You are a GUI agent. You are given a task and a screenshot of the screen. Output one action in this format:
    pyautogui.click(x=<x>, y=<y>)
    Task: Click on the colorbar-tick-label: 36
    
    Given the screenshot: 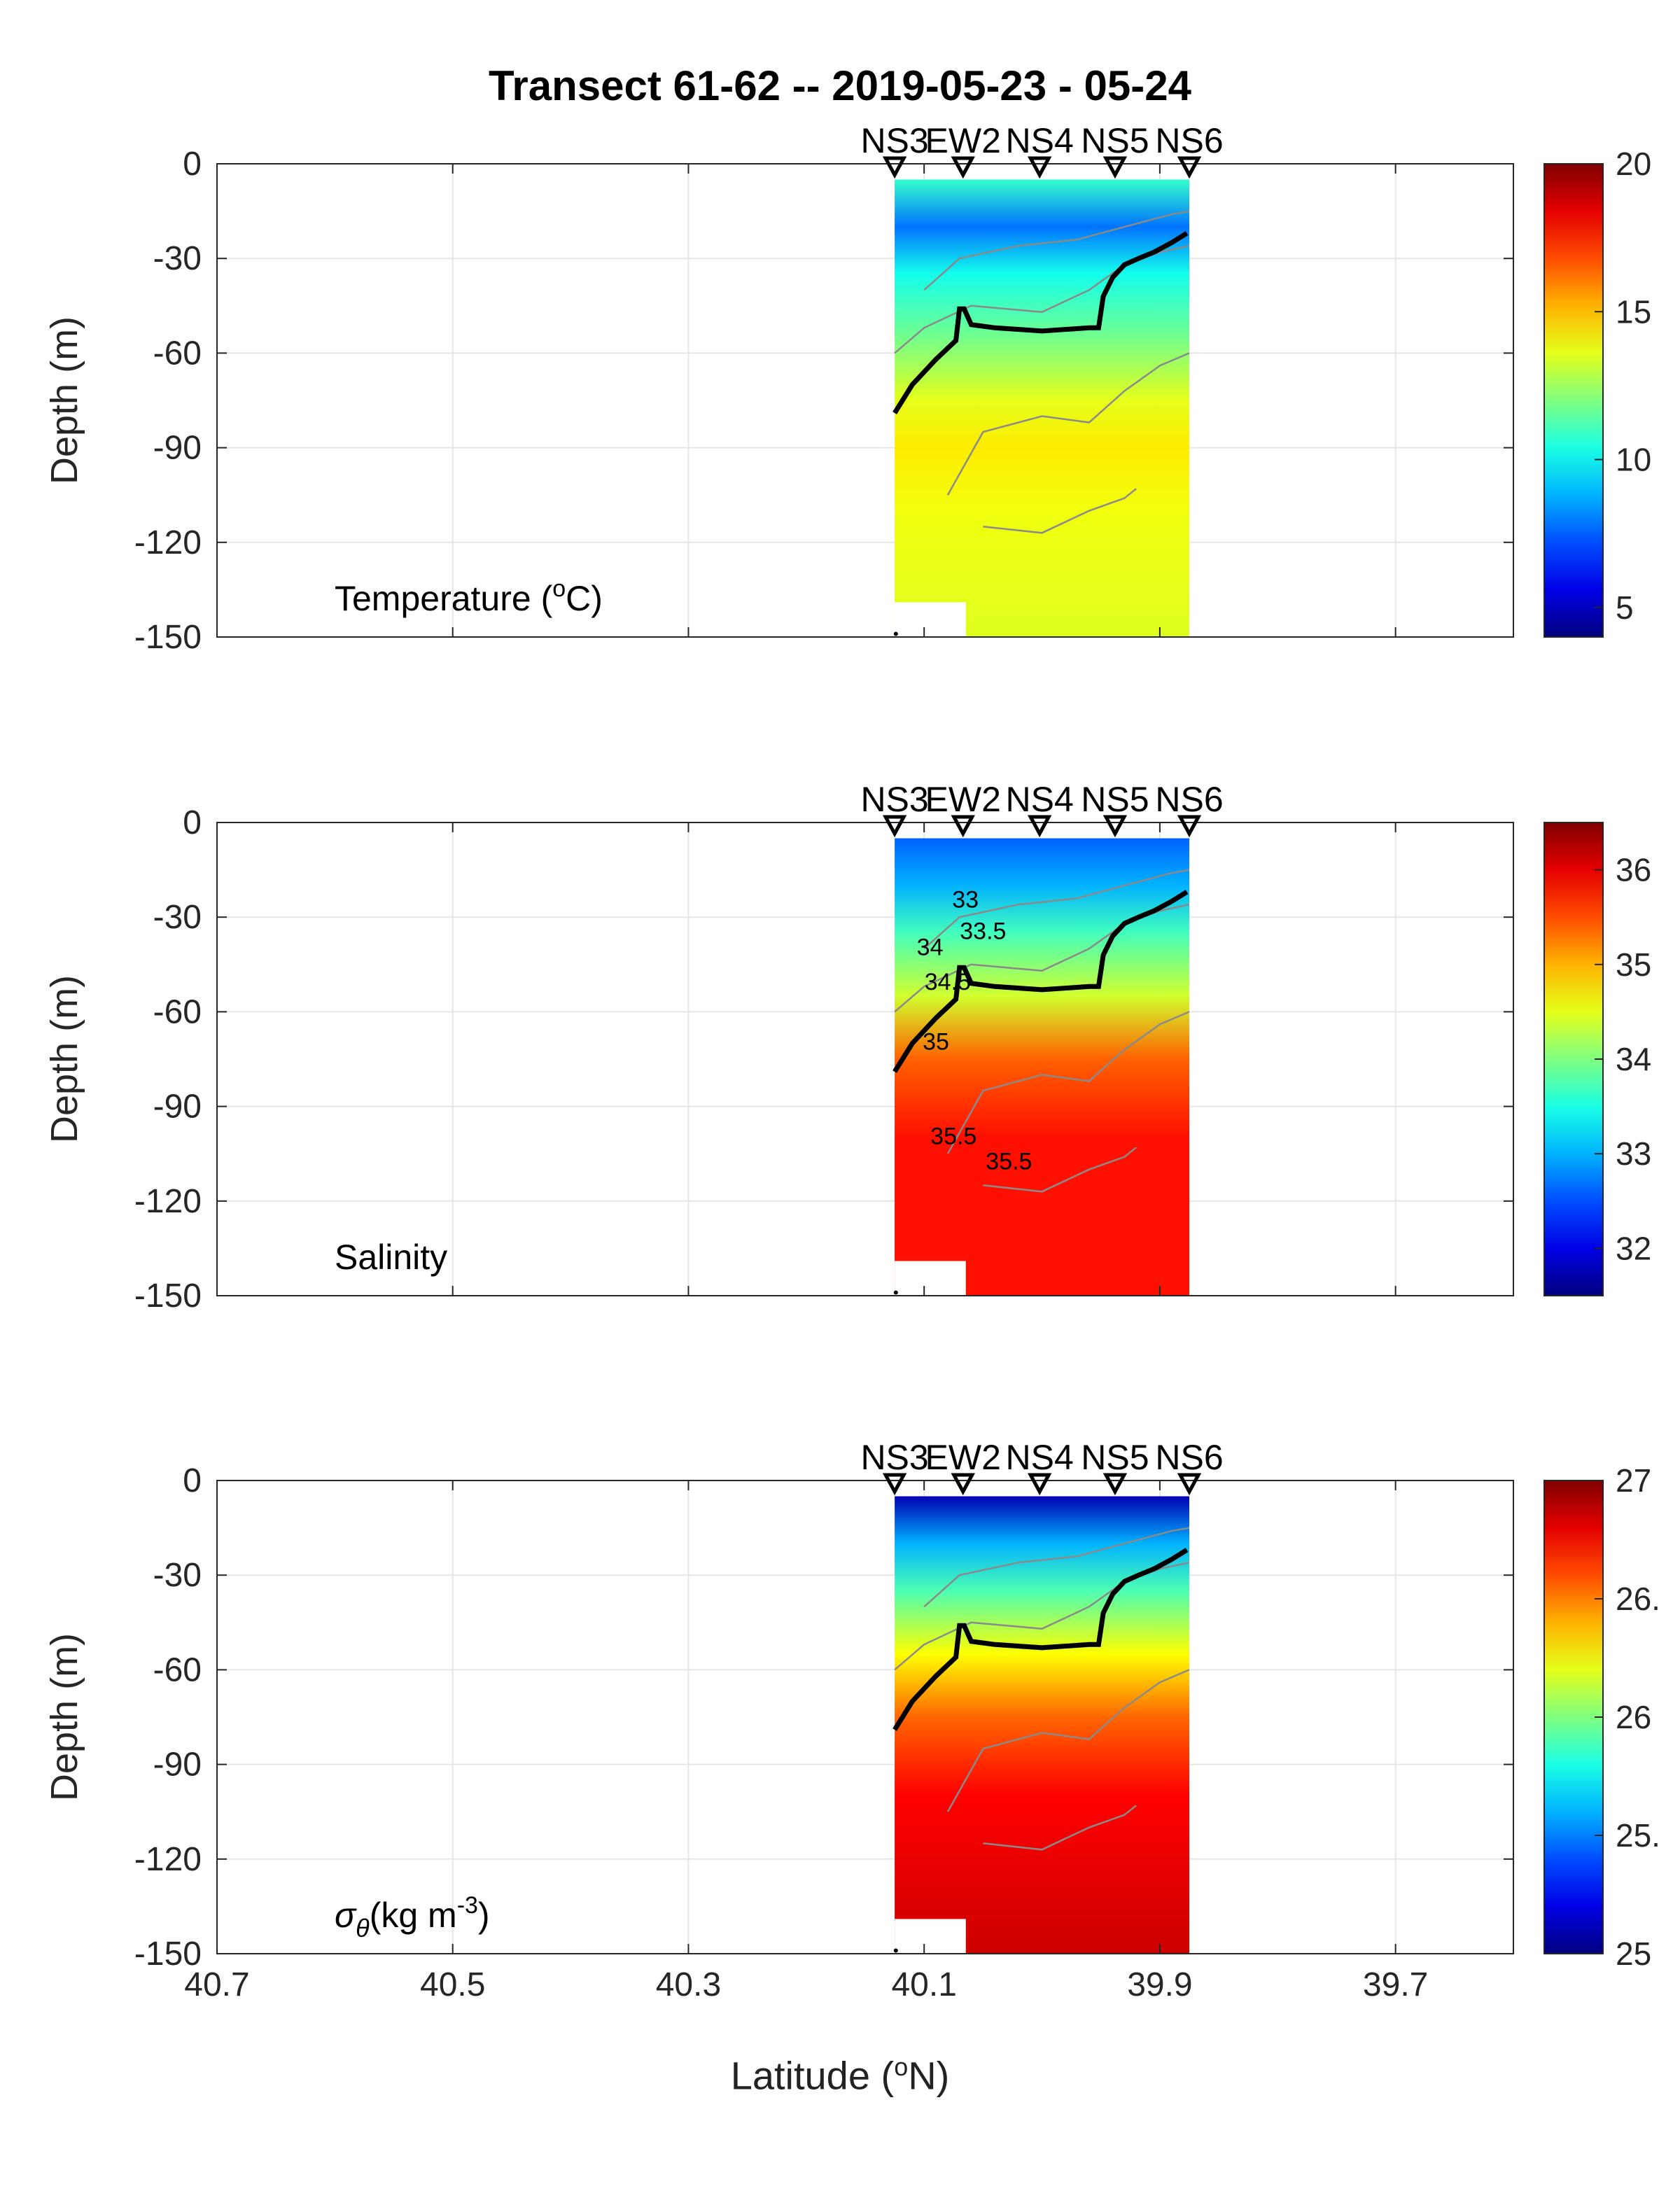 What is the action you would take?
    pyautogui.click(x=1633, y=870)
    